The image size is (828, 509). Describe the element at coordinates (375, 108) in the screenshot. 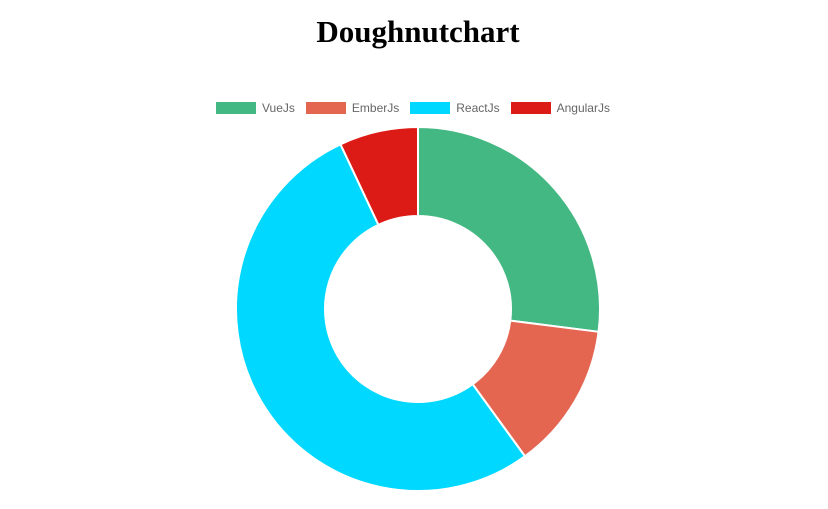

I see `legend-label-emberjs: EmberJs` at that location.